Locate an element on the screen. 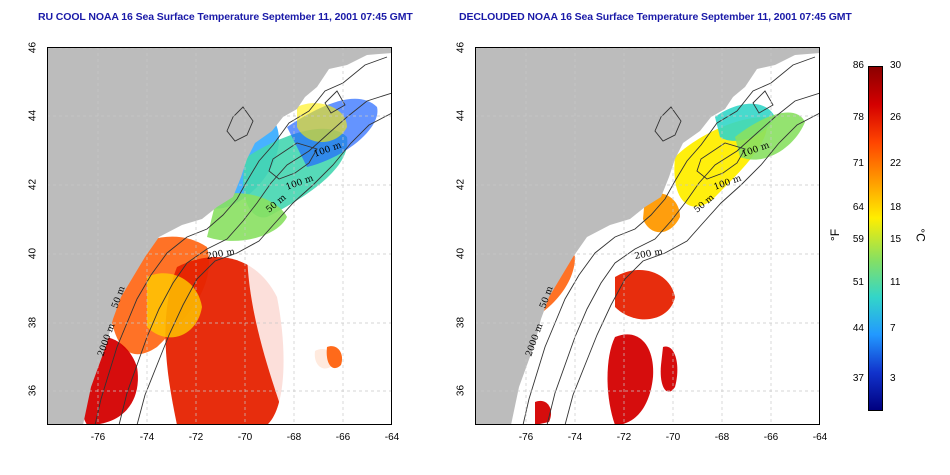  left-map-y-tick-label: 40 is located at coordinates (33, 253).